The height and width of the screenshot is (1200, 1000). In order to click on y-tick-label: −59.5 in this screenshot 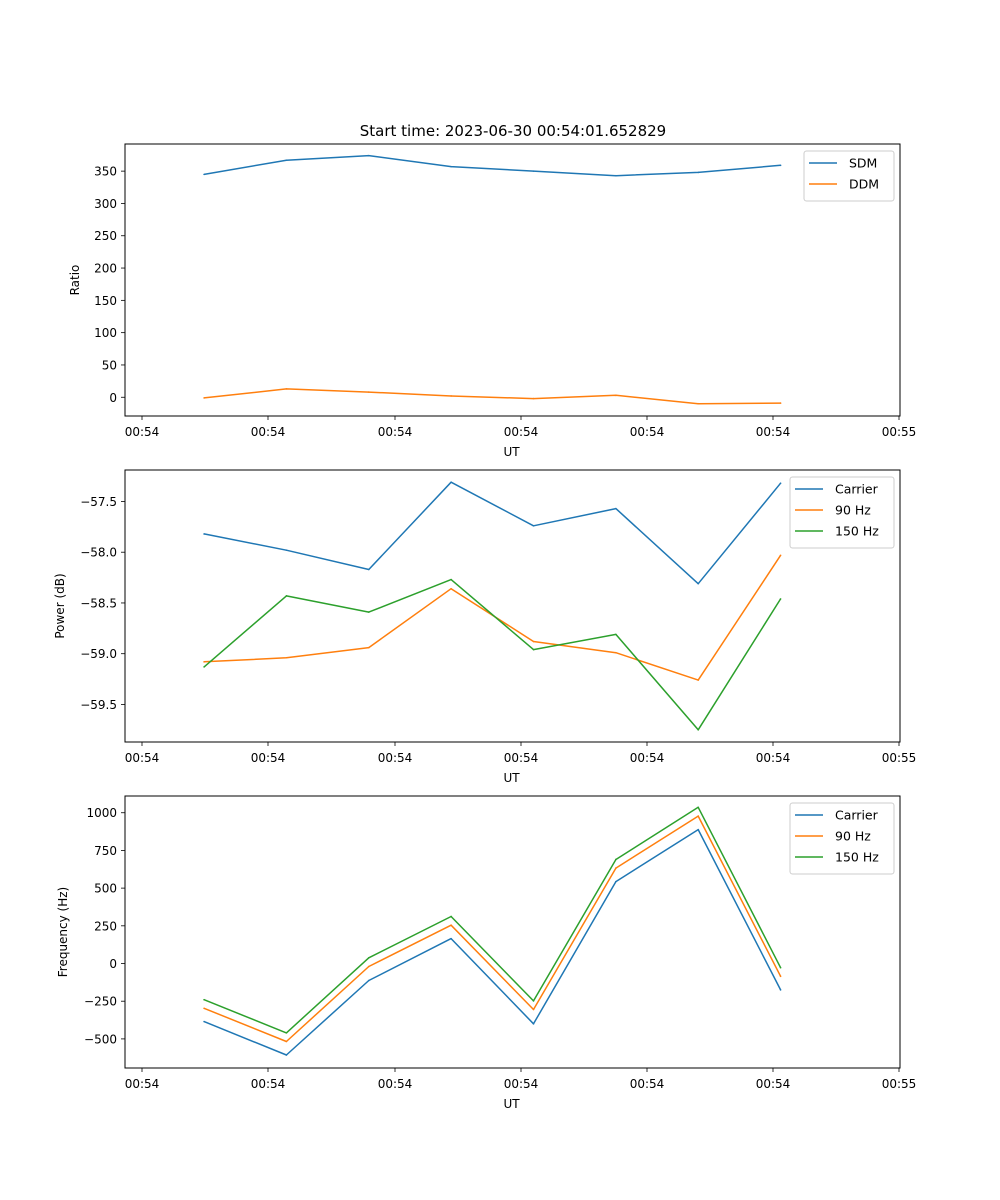, I will do `click(98, 705)`.